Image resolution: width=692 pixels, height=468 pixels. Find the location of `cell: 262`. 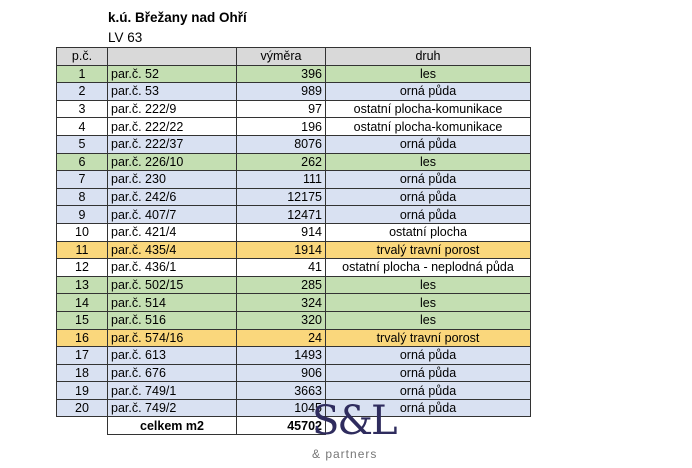

cell: 262 is located at coordinates (281, 162).